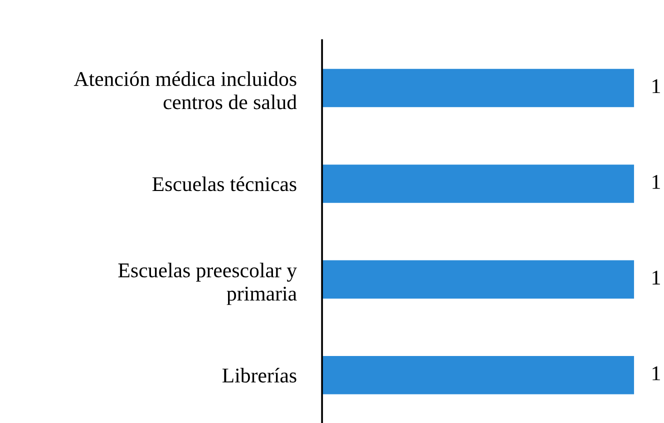  What do you see at coordinates (259, 375) in the screenshot?
I see `y-tick-label: Librerías` at bounding box center [259, 375].